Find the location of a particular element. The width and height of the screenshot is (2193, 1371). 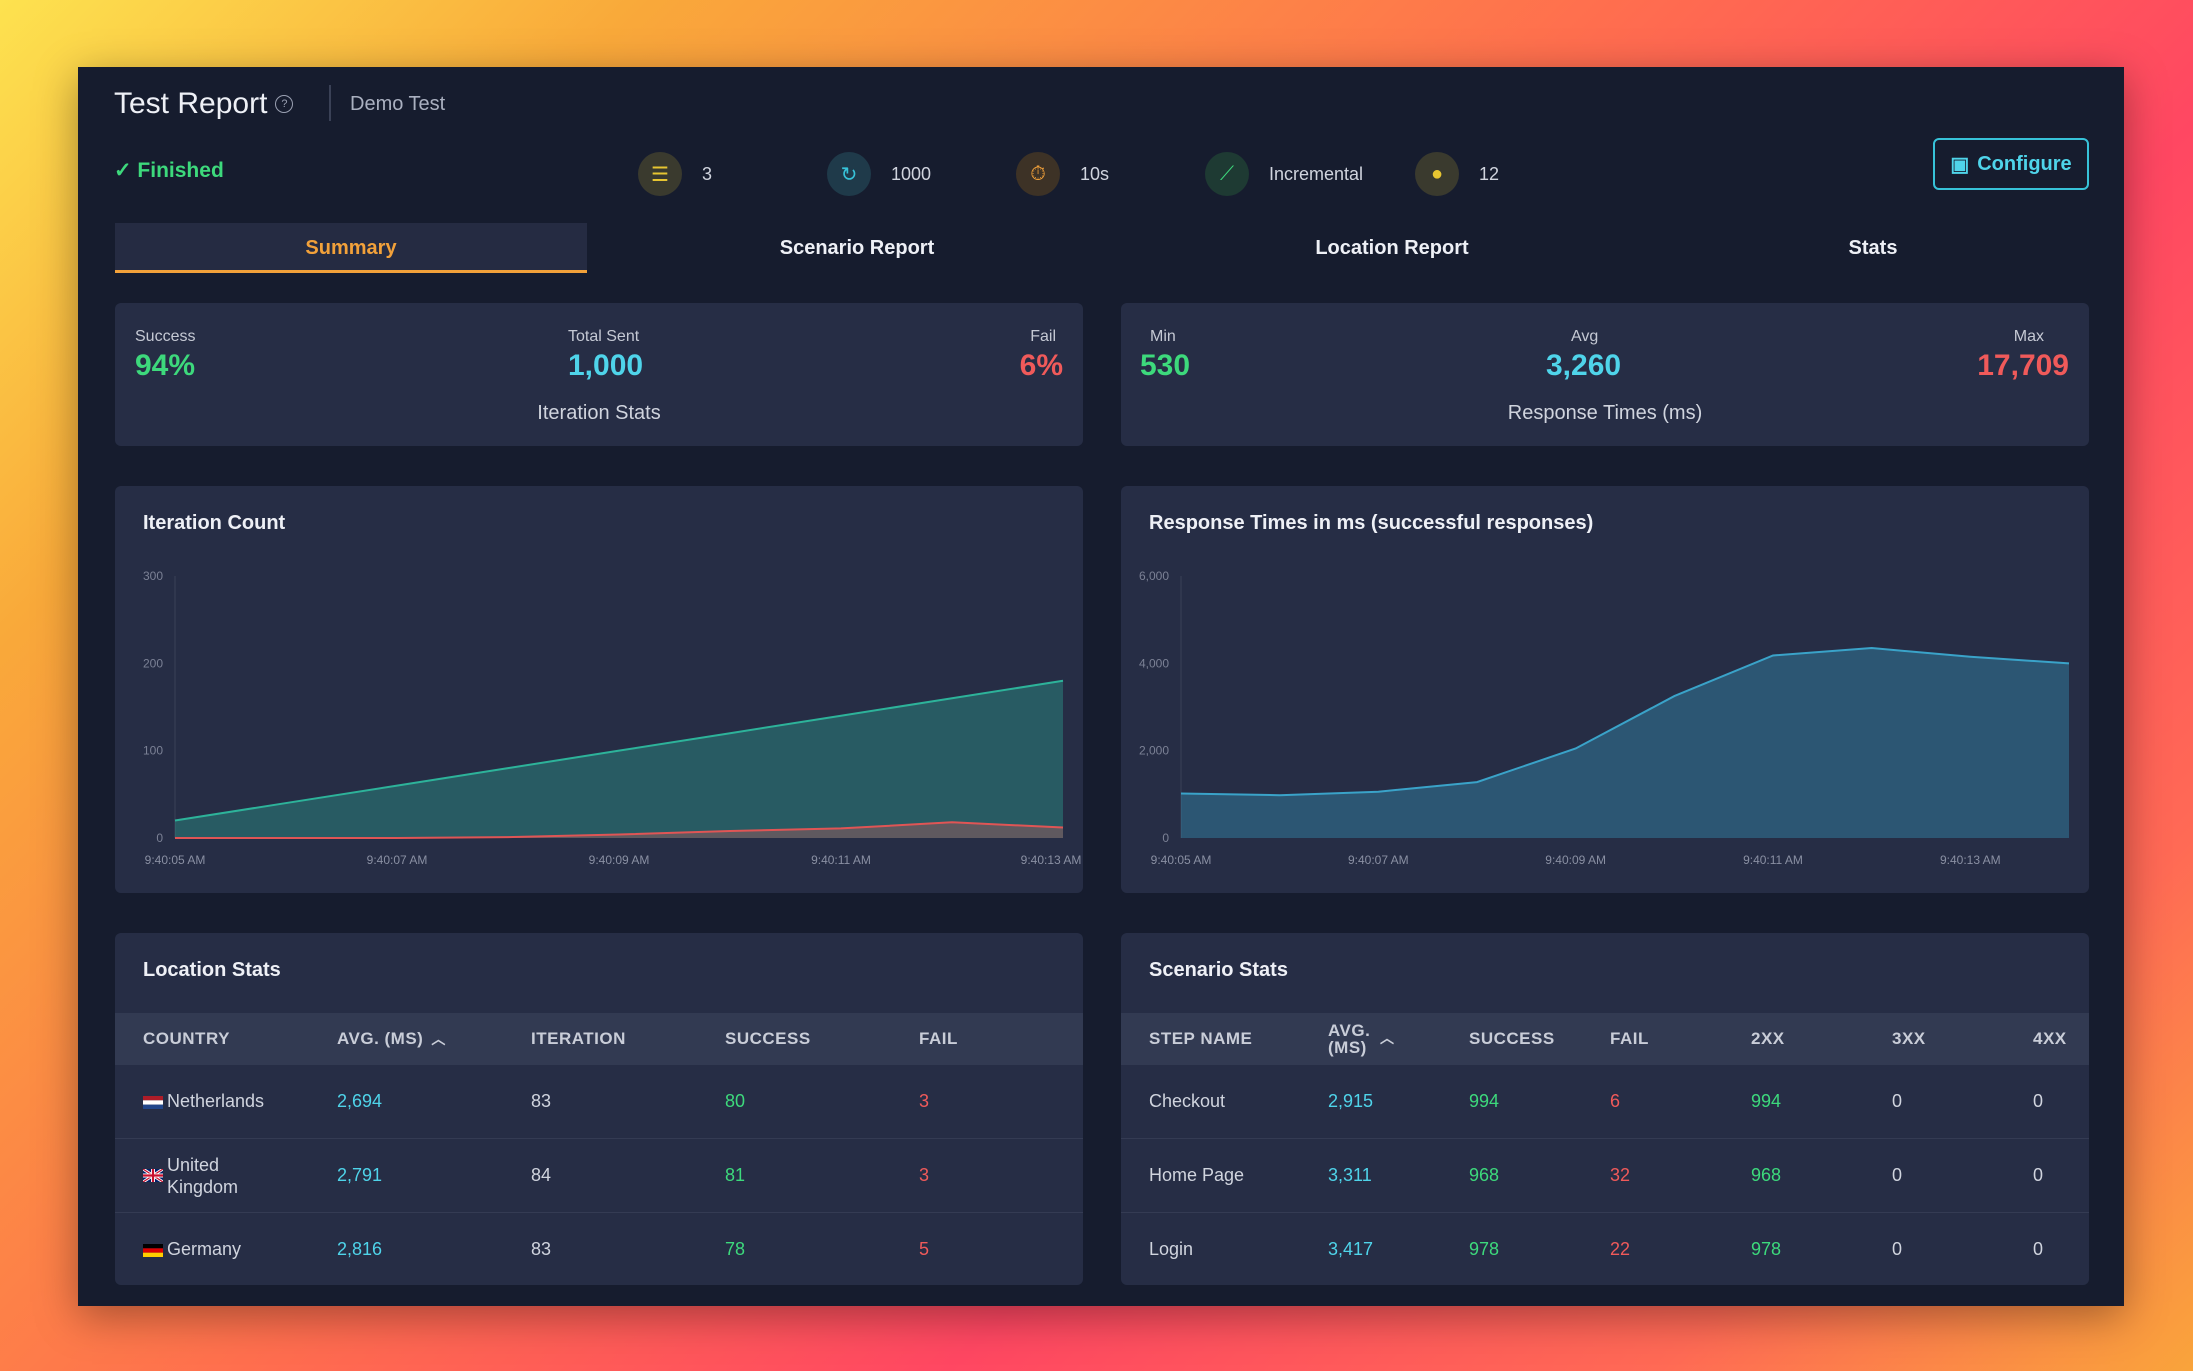

table-row: Checkout 2,915 994 6 994 0 0 is located at coordinates (1605, 1102).